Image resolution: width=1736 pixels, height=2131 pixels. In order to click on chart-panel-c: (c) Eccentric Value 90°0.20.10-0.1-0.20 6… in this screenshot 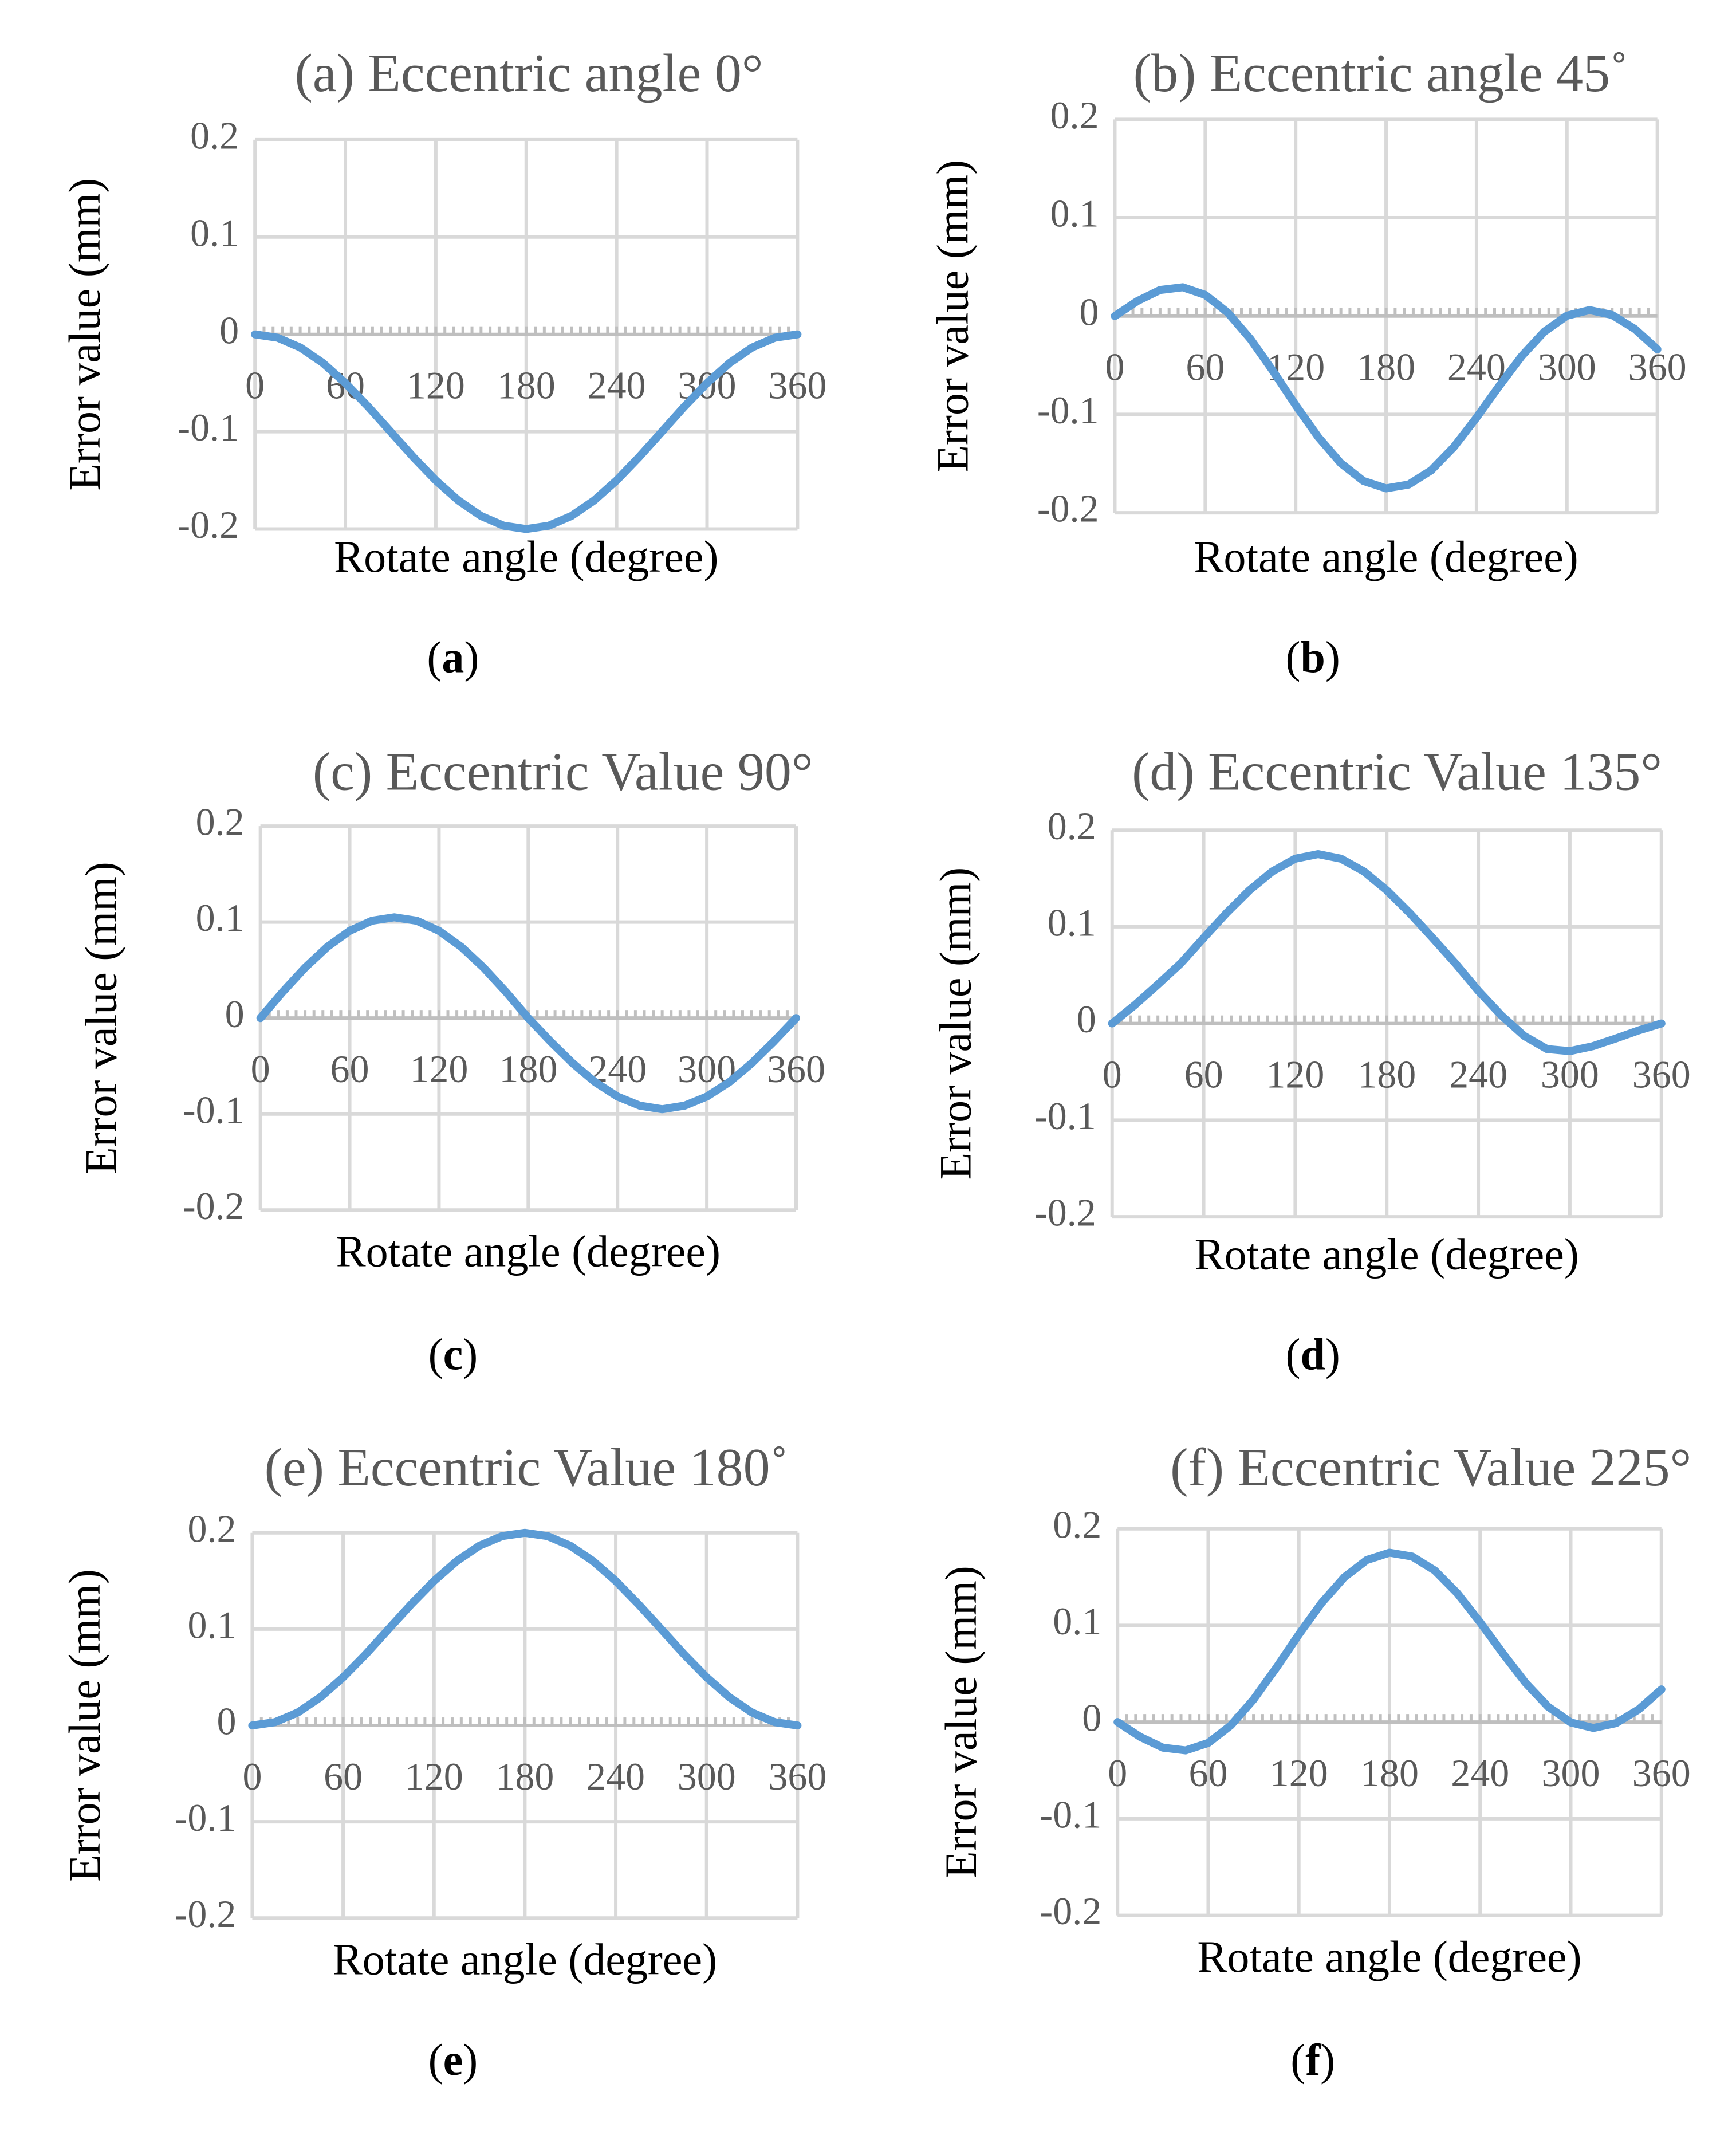, I will do `click(450, 1060)`.